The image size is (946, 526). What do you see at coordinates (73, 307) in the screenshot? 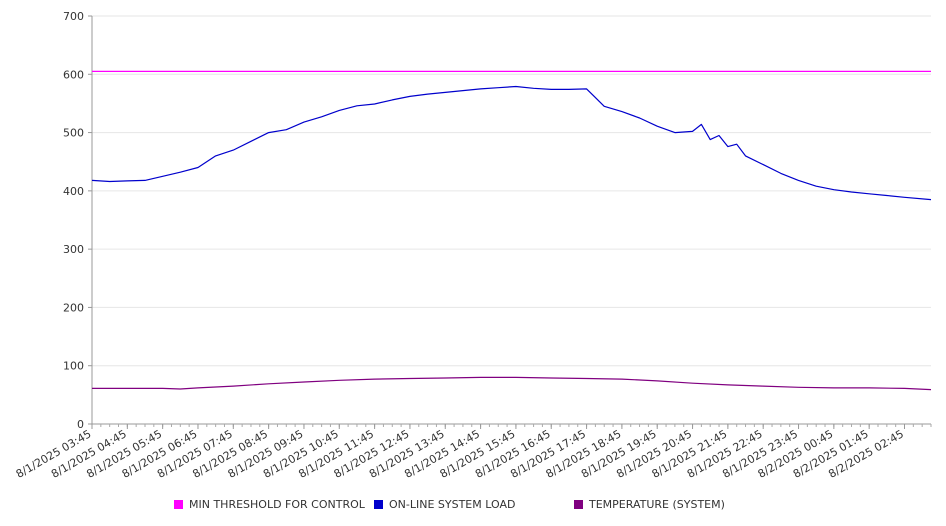
I see `y-tick-label: 200` at bounding box center [73, 307].